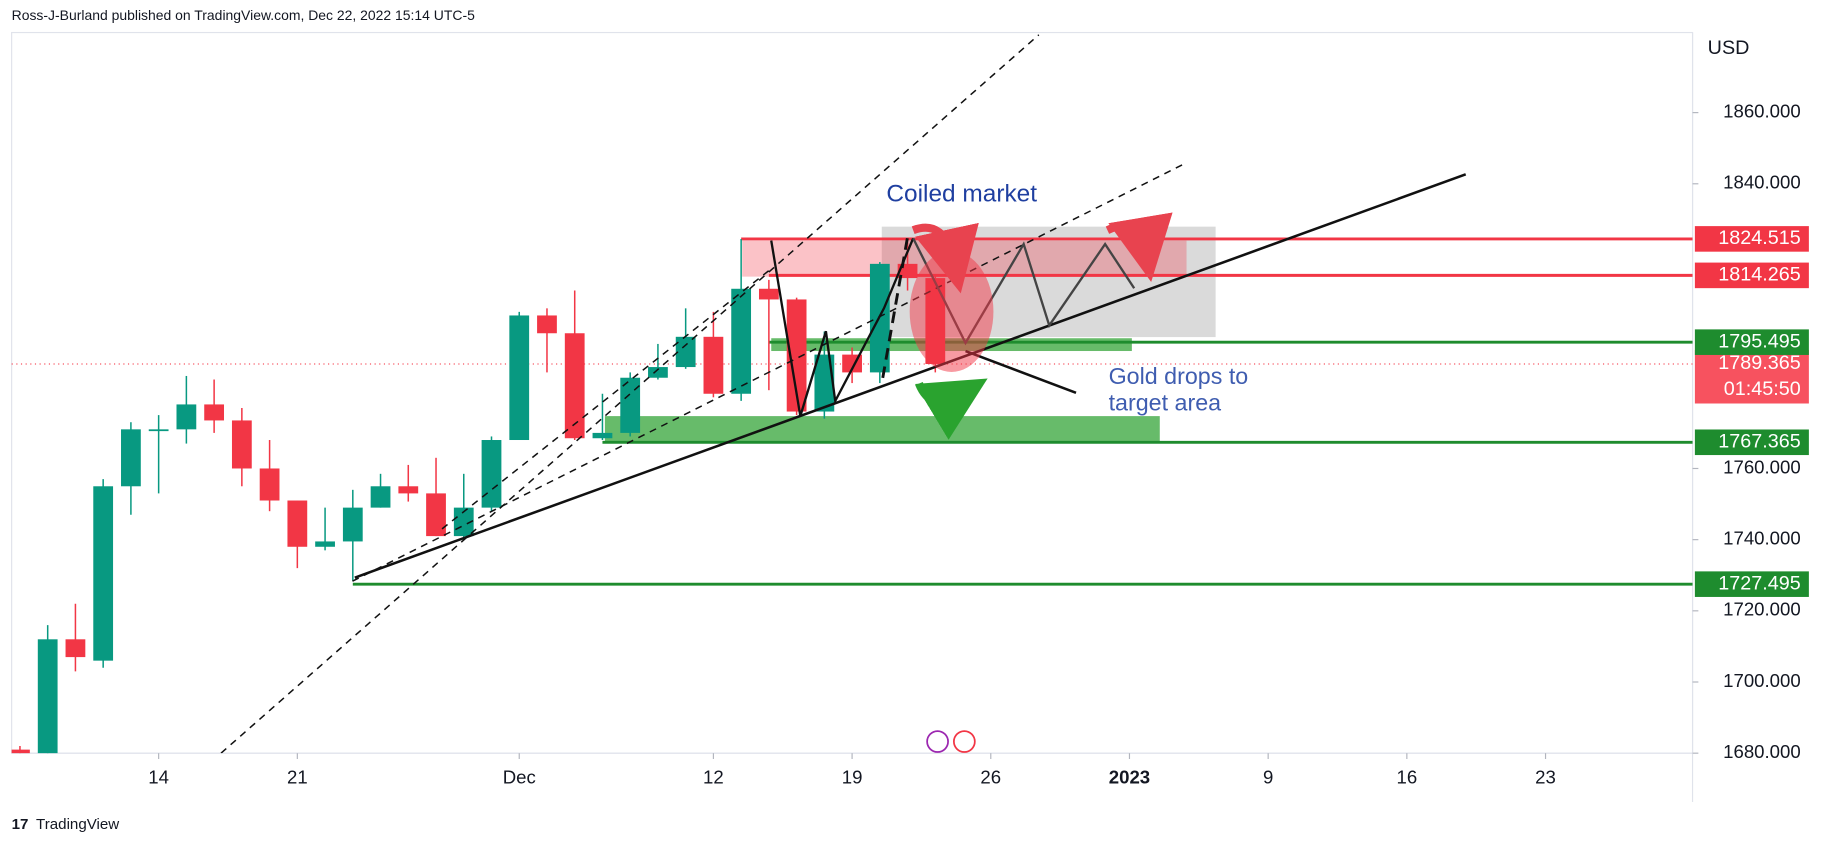  I want to click on y-tick-label: 1860.000, so click(1762, 111).